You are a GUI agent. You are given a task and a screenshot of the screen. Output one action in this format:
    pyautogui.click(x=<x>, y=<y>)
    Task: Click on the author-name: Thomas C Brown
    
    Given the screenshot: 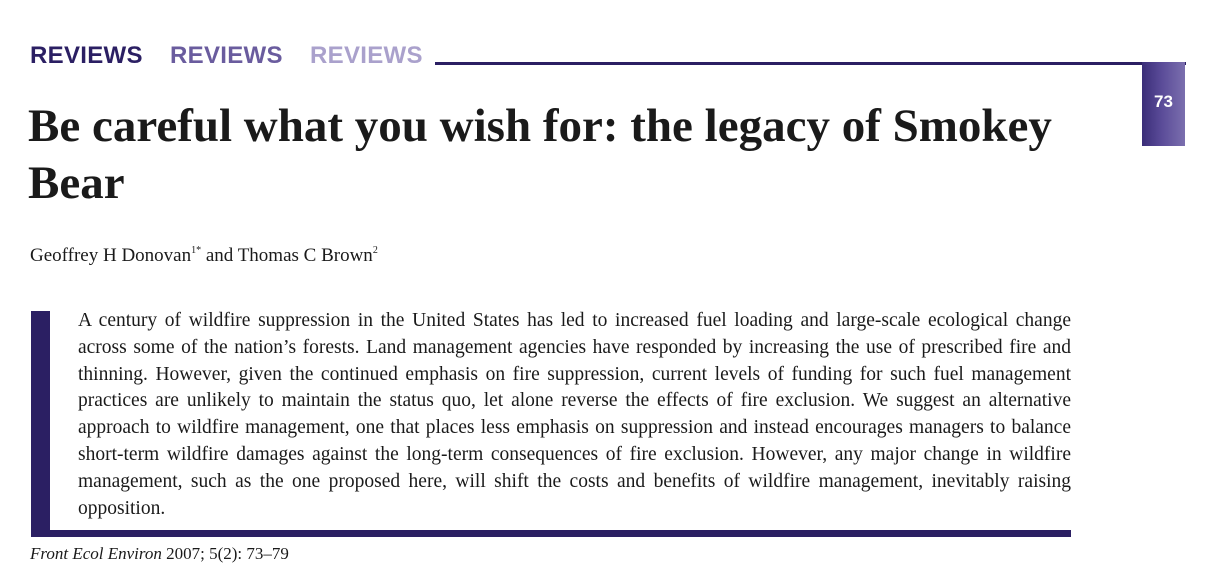 What is the action you would take?
    pyautogui.click(x=305, y=255)
    